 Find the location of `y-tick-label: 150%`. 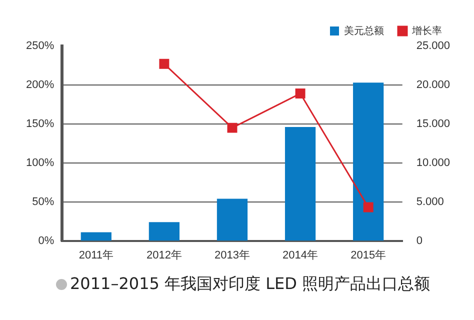

y-tick-label: 150% is located at coordinates (40, 124).